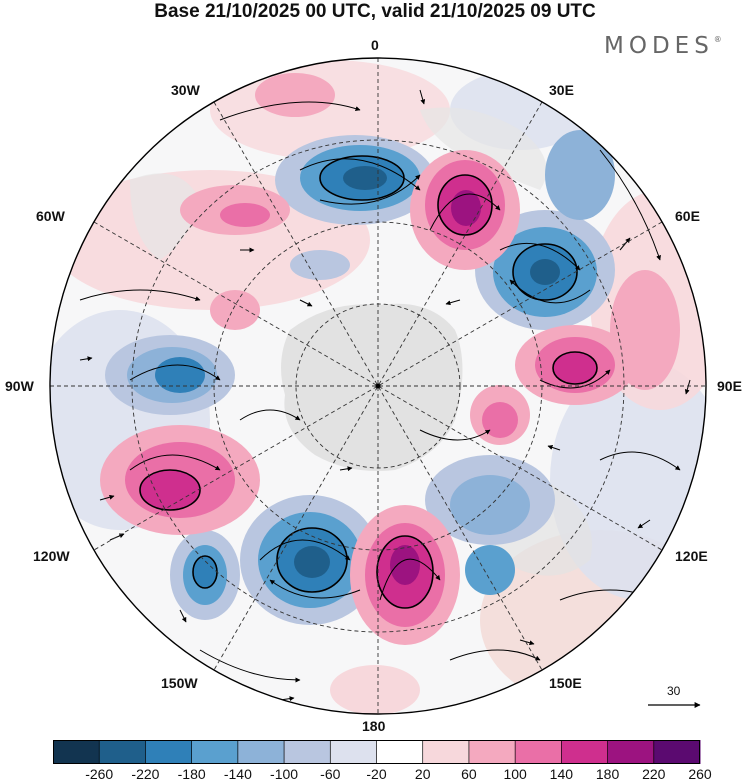  I want to click on lon-label-60w: 60W, so click(50, 216).